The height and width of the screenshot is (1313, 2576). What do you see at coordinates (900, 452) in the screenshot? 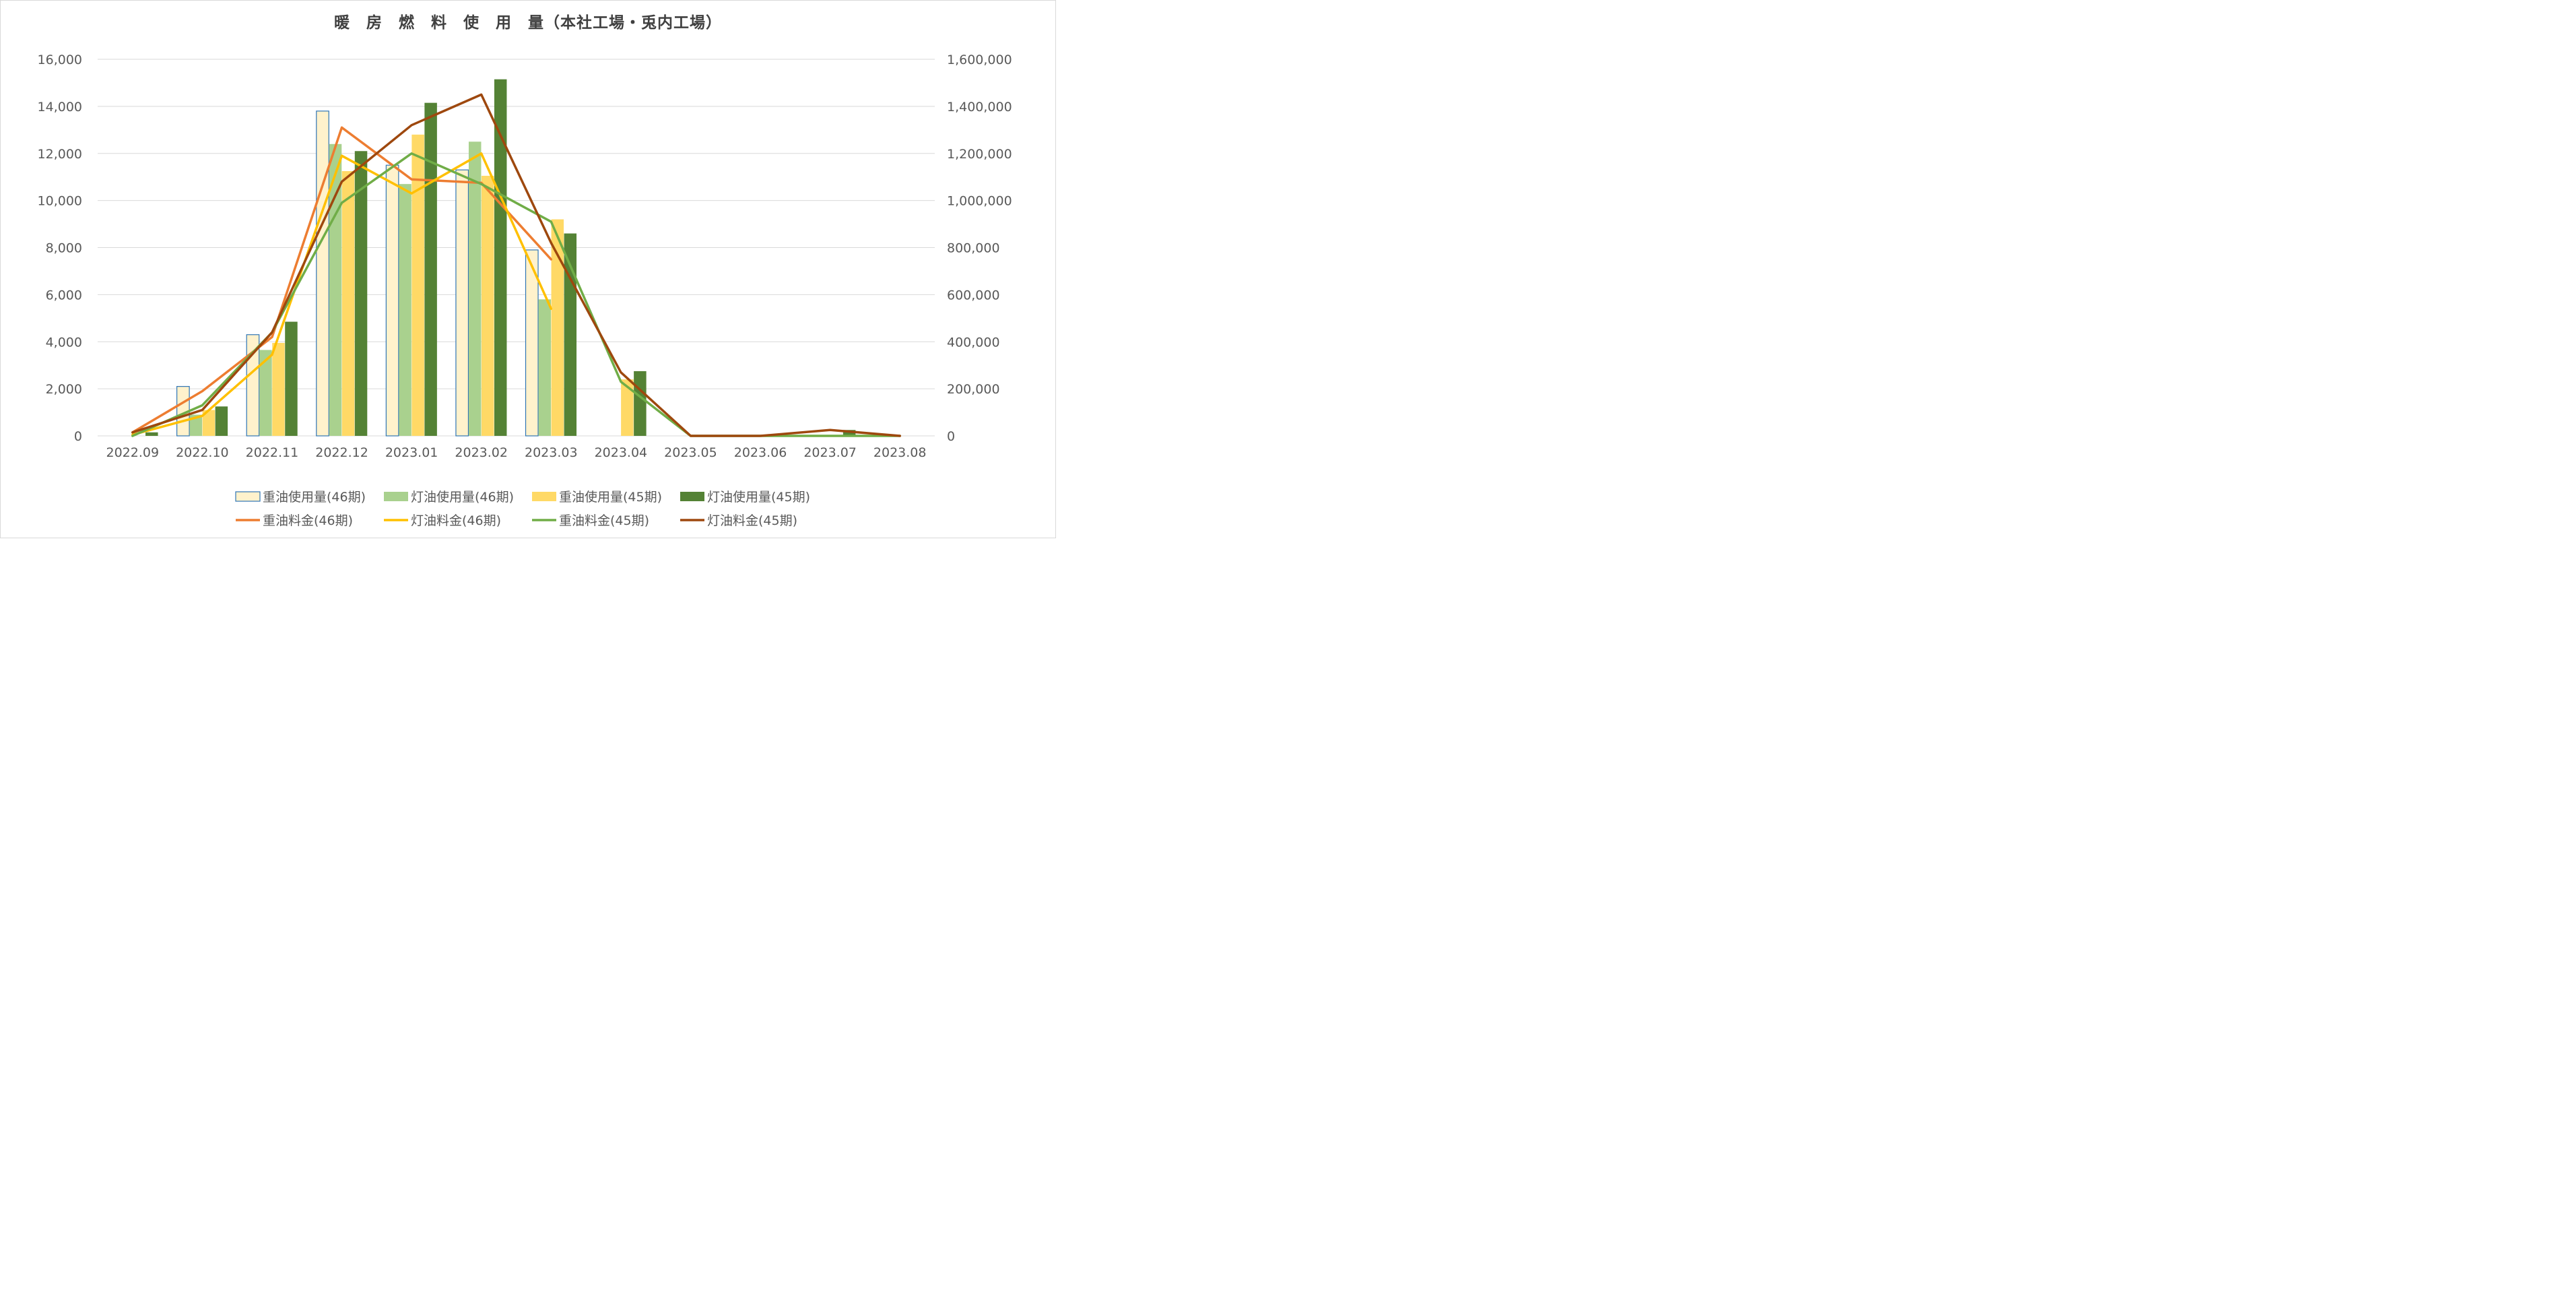
I see `x-tick-label: 2023.08` at bounding box center [900, 452].